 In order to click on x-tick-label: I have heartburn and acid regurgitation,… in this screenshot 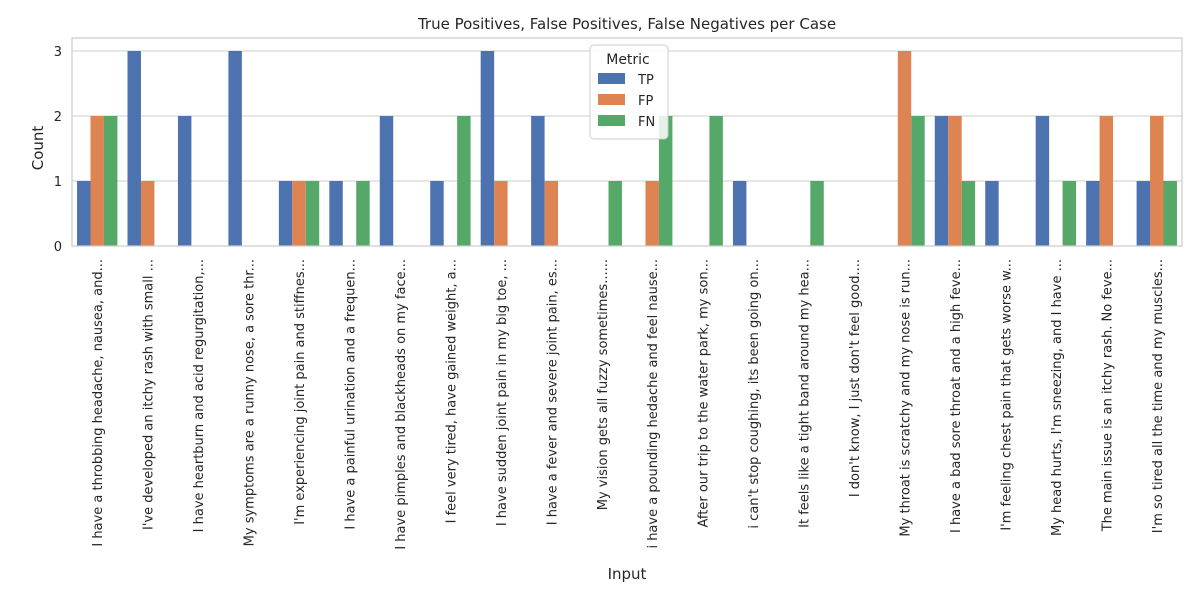, I will do `click(199, 395)`.